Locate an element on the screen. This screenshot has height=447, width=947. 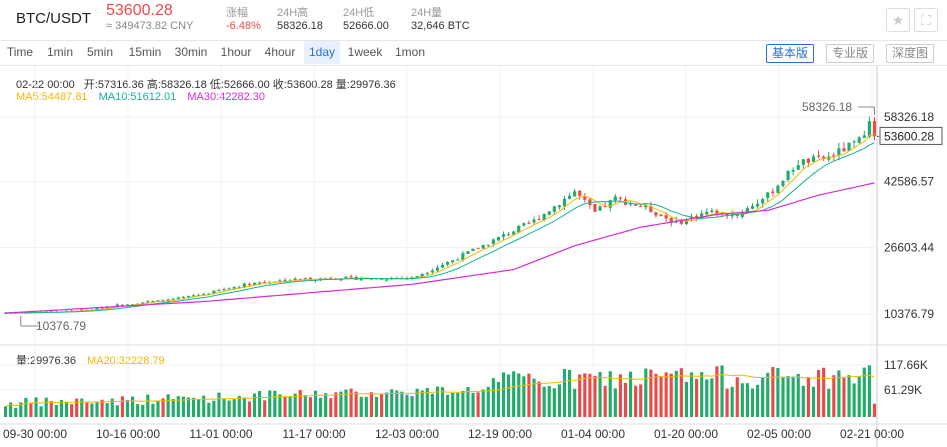
tab-1hour: 1hour is located at coordinates (236, 52).